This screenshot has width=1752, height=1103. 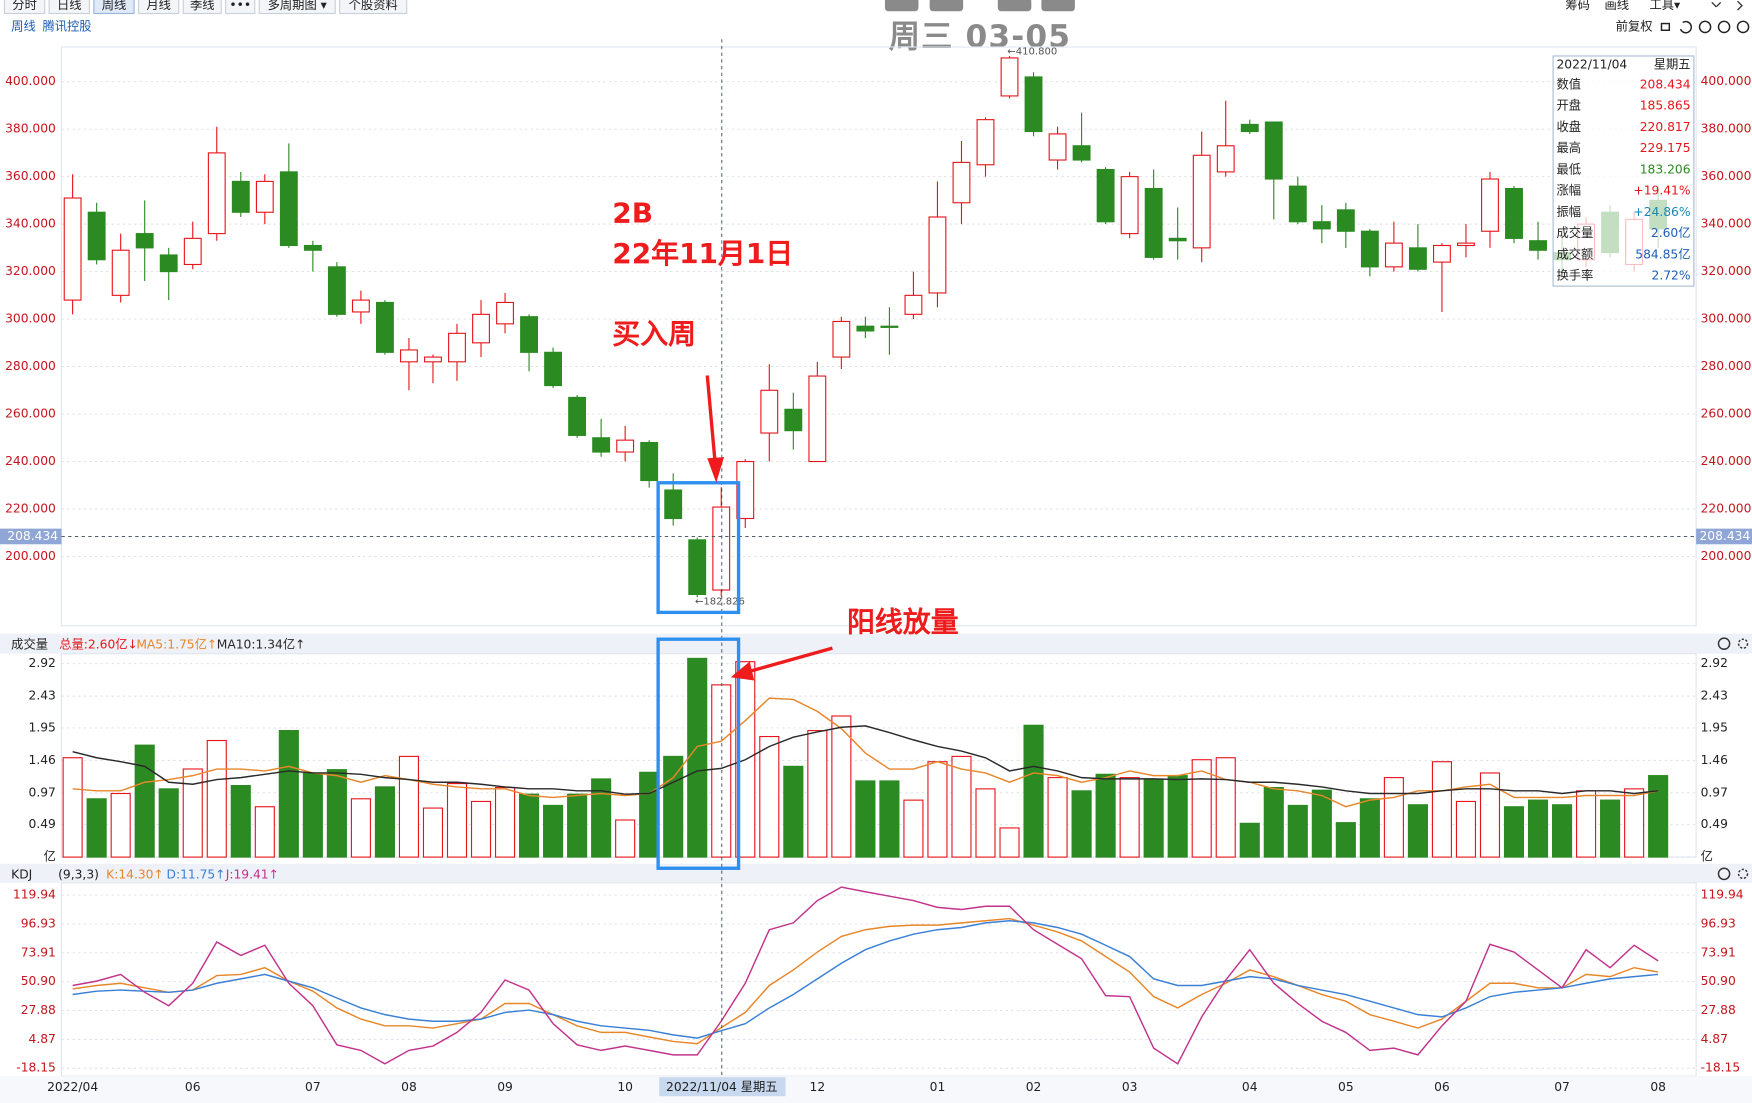 I want to click on tab: •••, so click(x=240, y=7).